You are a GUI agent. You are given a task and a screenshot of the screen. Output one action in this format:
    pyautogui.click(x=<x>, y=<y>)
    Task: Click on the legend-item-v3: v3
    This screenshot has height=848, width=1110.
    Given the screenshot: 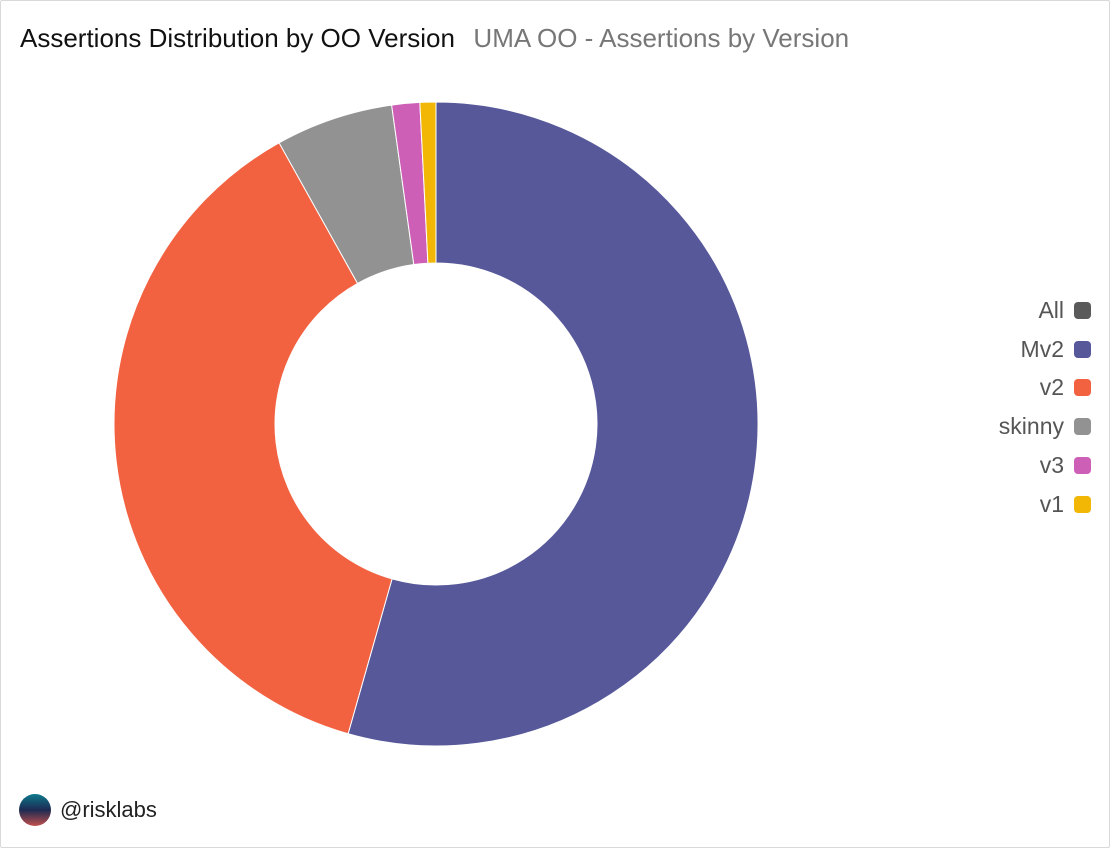 What is the action you would take?
    pyautogui.click(x=1065, y=465)
    